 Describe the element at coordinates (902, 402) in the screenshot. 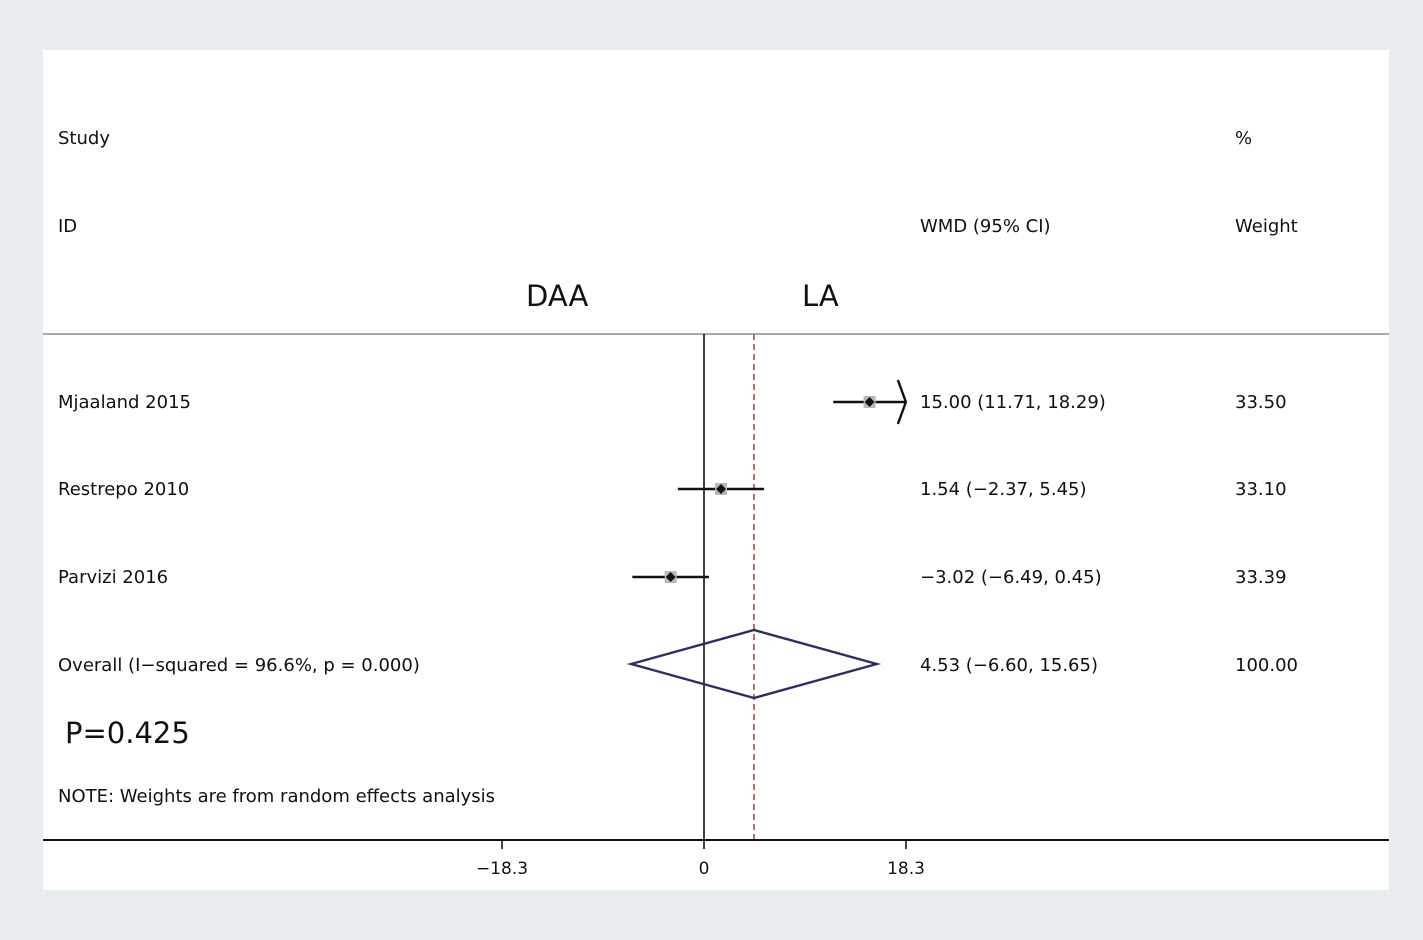

I see `ci-arrow` at that location.